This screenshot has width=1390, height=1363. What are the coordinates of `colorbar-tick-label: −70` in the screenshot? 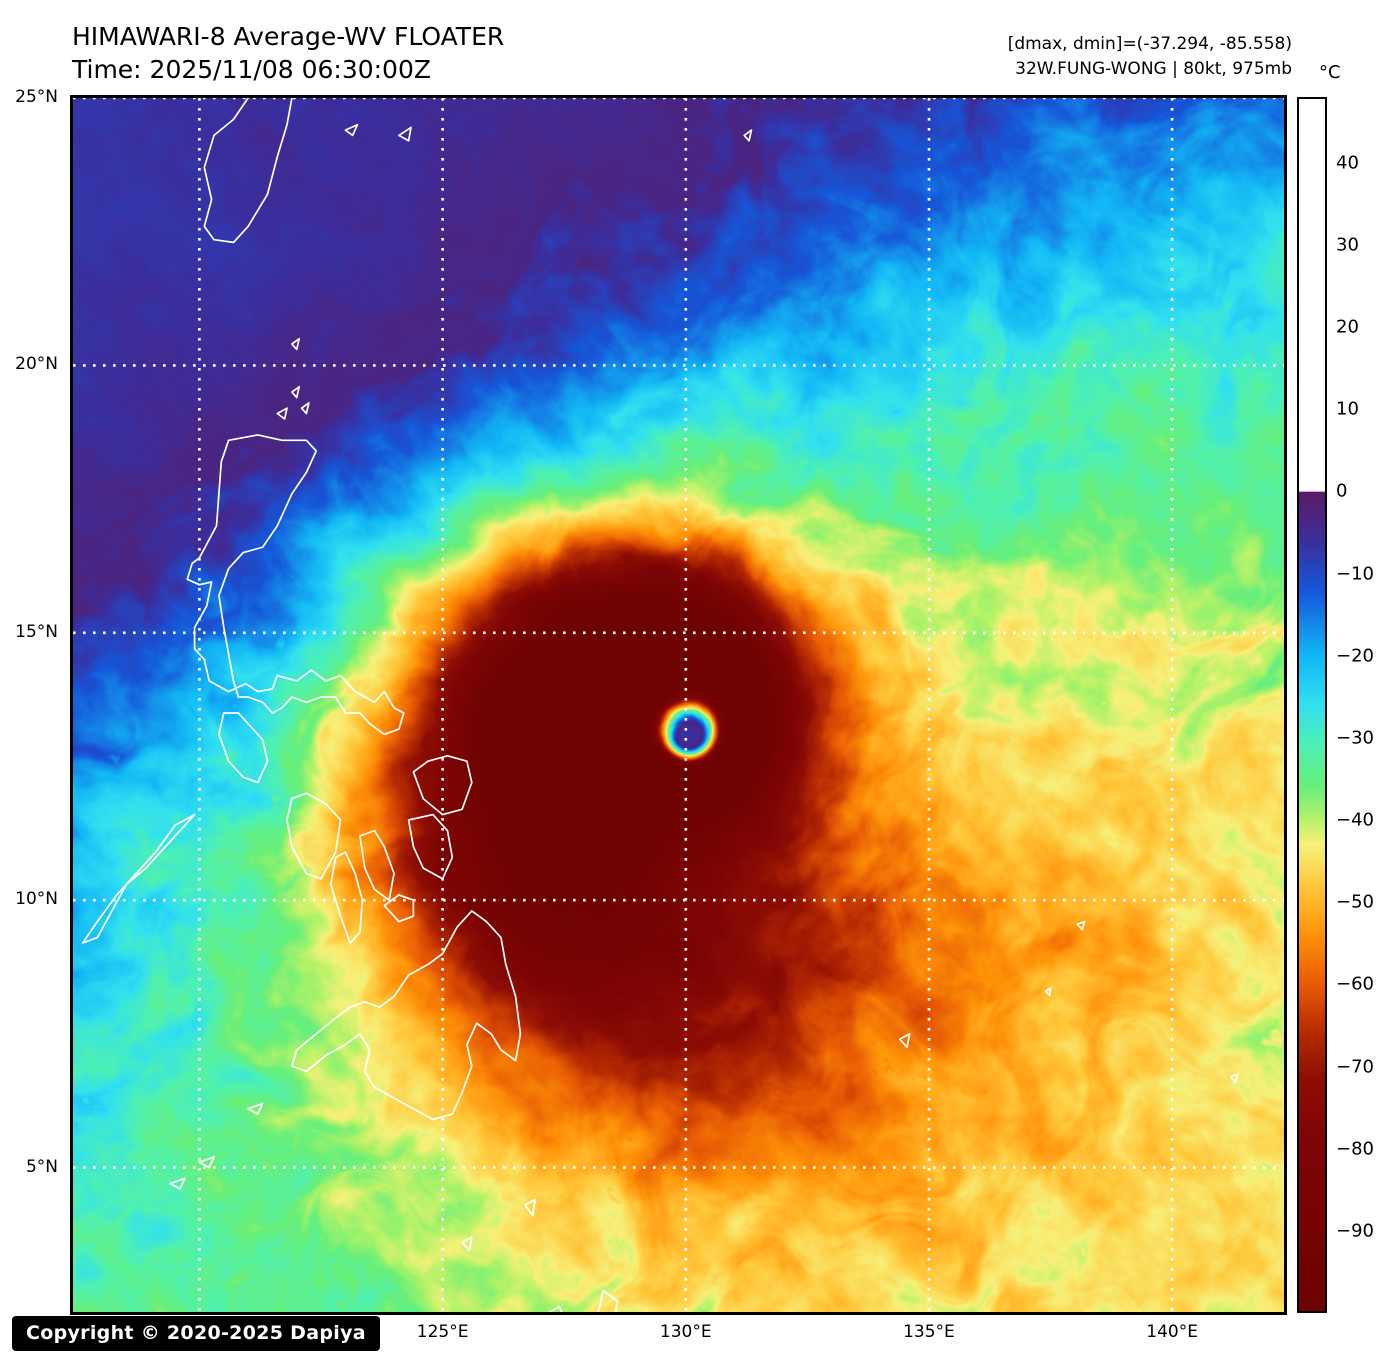 It's located at (1355, 1066).